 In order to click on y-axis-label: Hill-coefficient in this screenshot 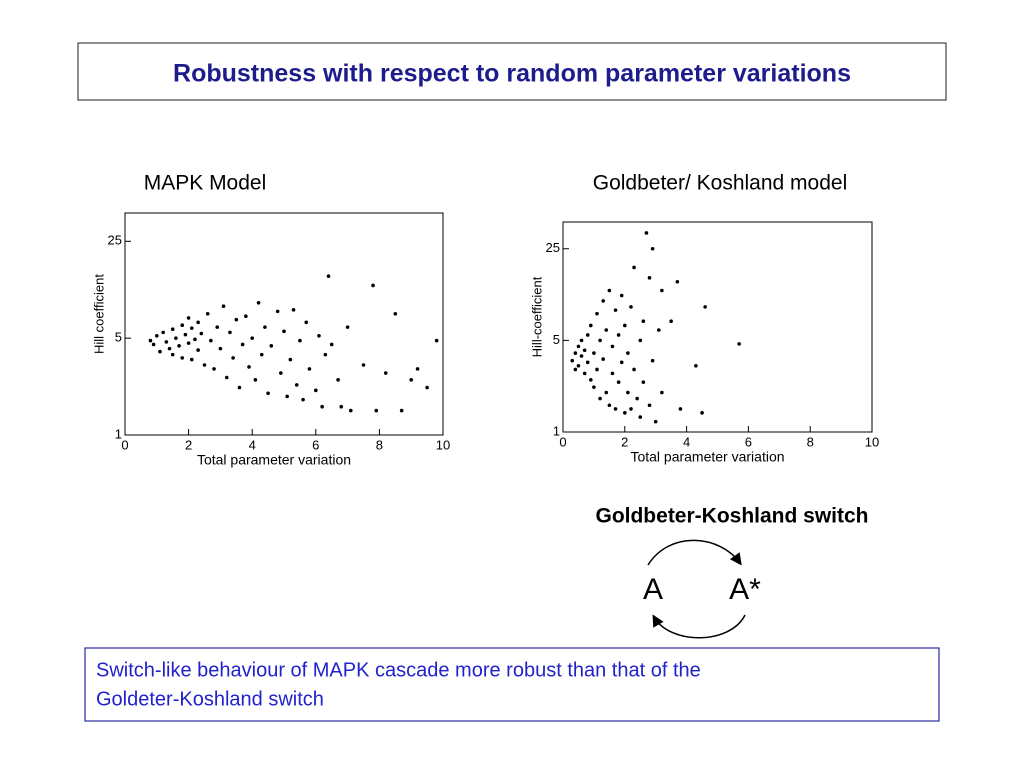, I will do `click(536, 316)`.